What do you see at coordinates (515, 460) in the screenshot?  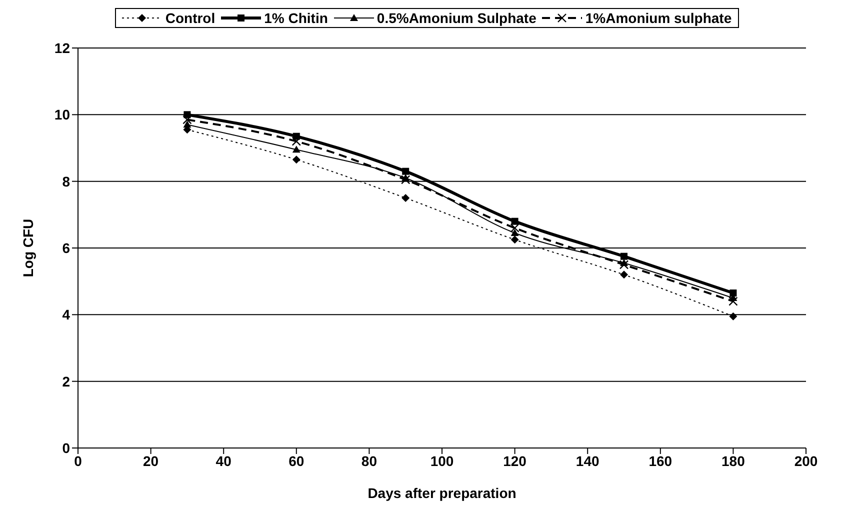 I see `x-tick-label: 120` at bounding box center [515, 460].